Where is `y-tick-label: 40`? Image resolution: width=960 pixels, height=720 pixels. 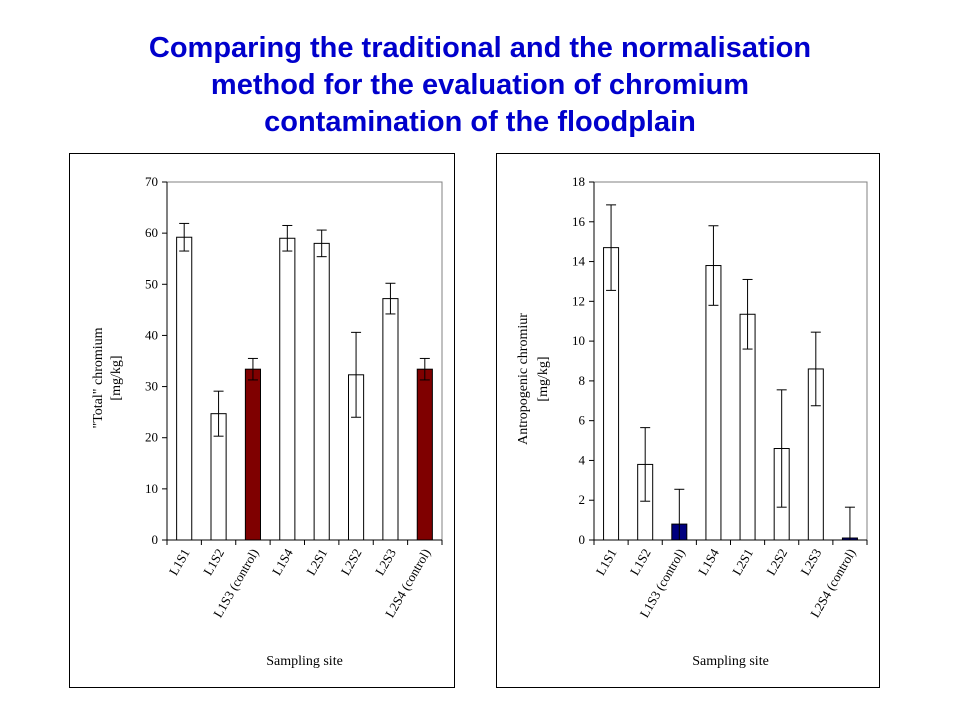
y-tick-label: 40 is located at coordinates (151, 334).